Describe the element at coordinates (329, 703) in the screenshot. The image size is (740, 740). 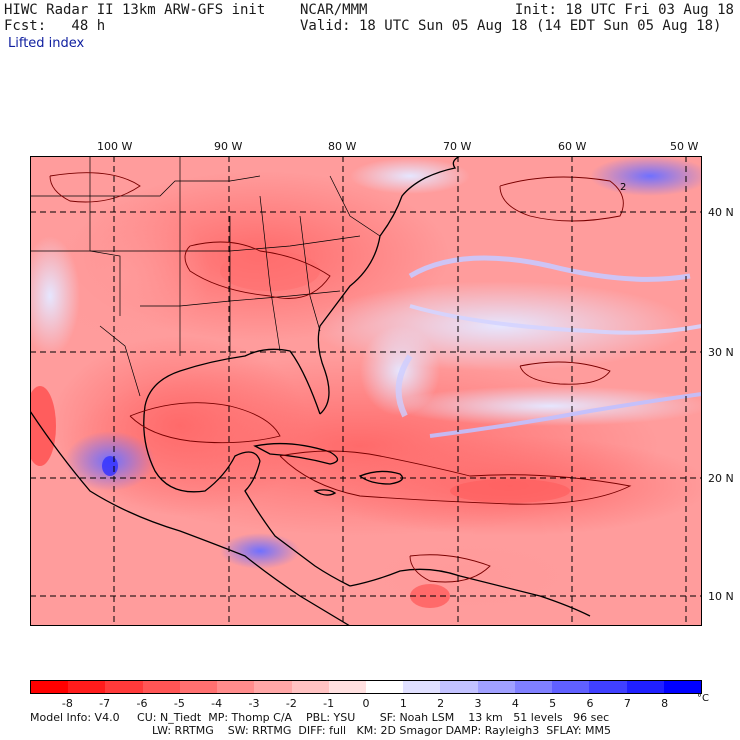
I see `colorbar-tick-label: -1` at that location.